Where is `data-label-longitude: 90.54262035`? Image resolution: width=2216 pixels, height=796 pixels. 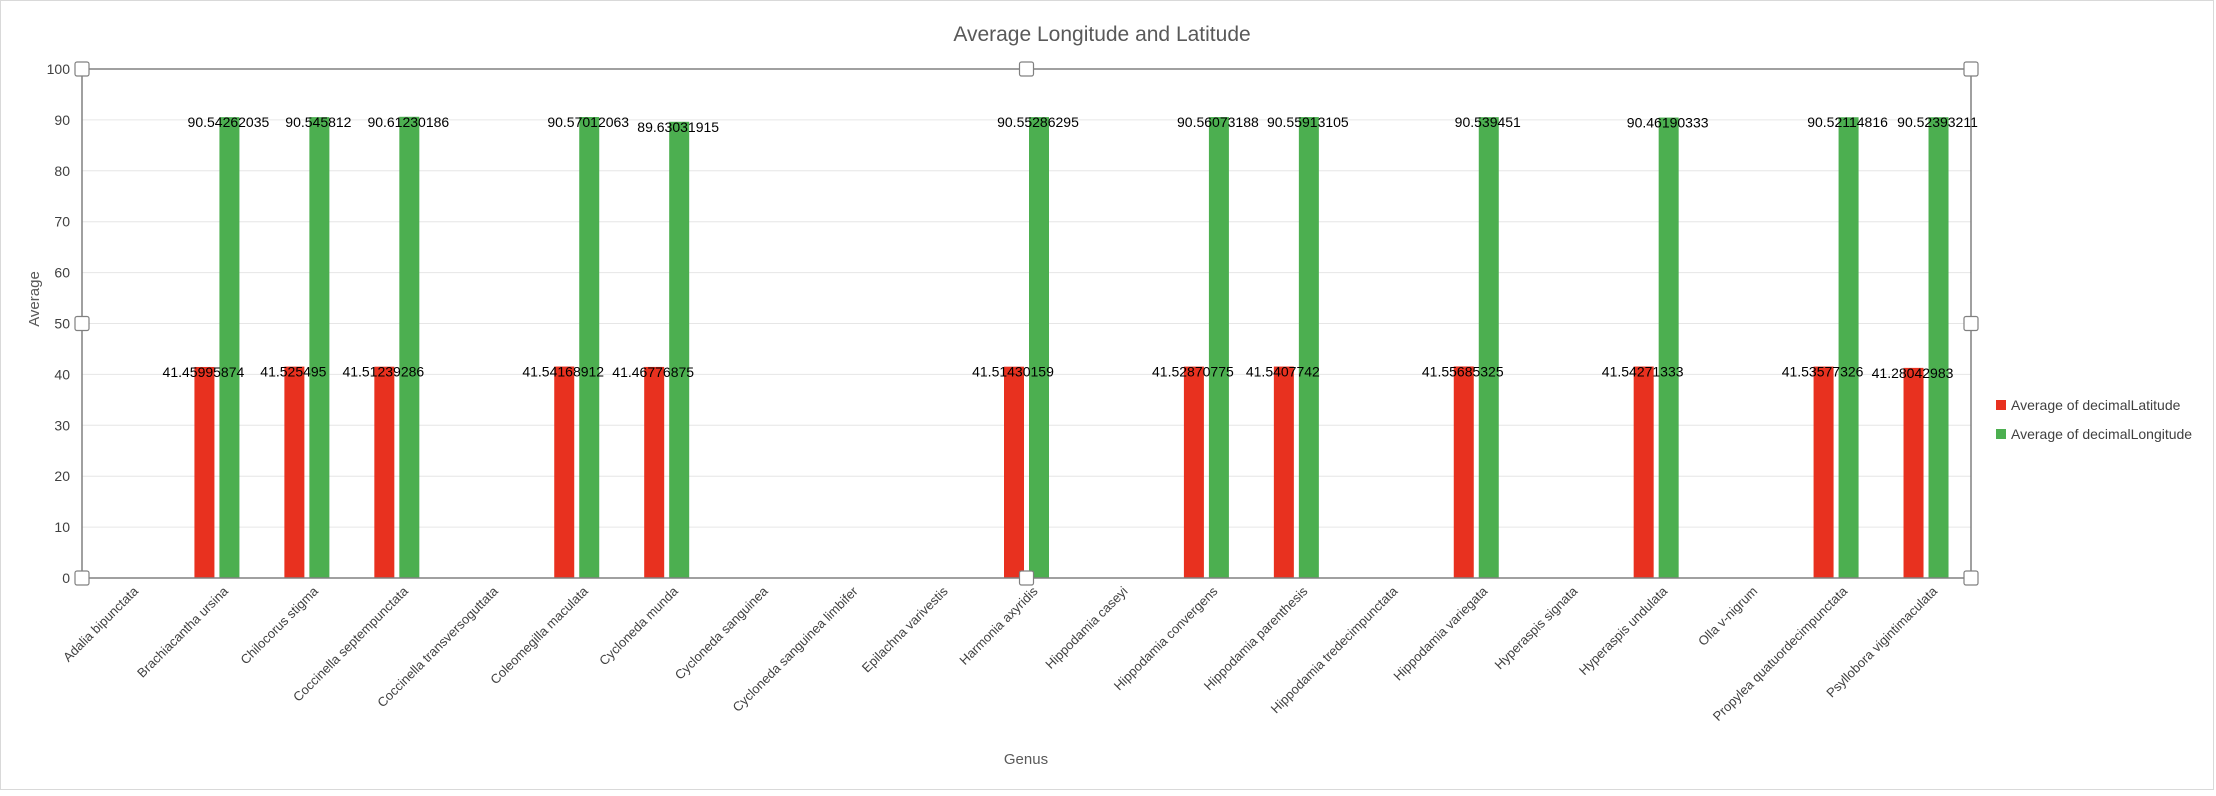
data-label-longitude: 90.54262035 is located at coordinates (229, 122).